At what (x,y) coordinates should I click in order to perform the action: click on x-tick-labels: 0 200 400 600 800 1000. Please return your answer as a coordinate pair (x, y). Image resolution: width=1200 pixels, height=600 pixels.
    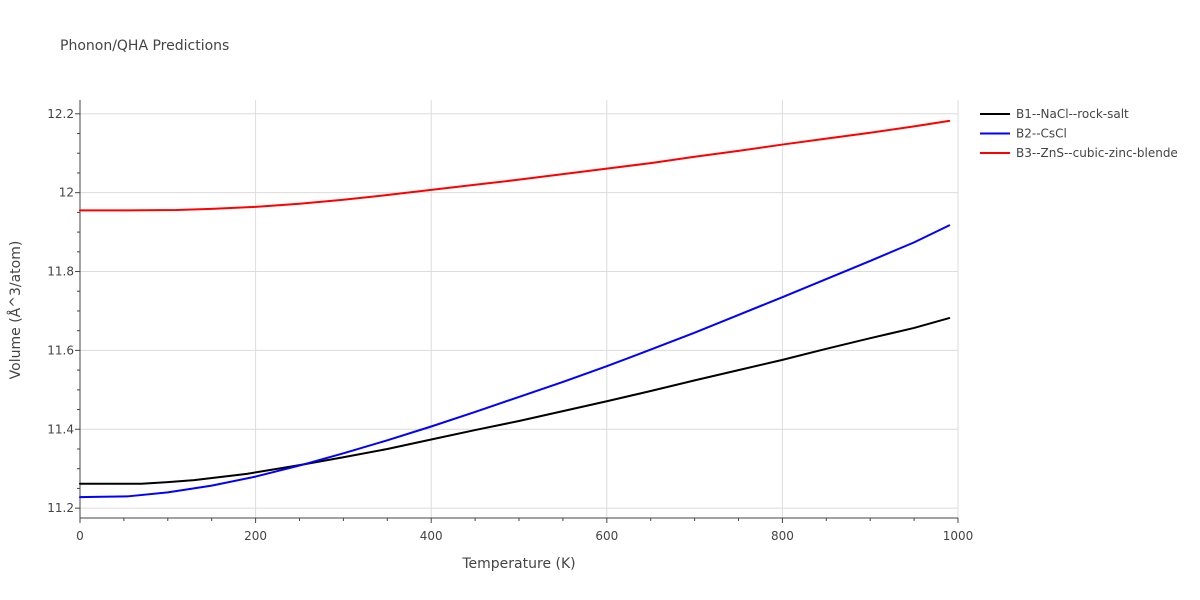
    Looking at the image, I should click on (524, 536).